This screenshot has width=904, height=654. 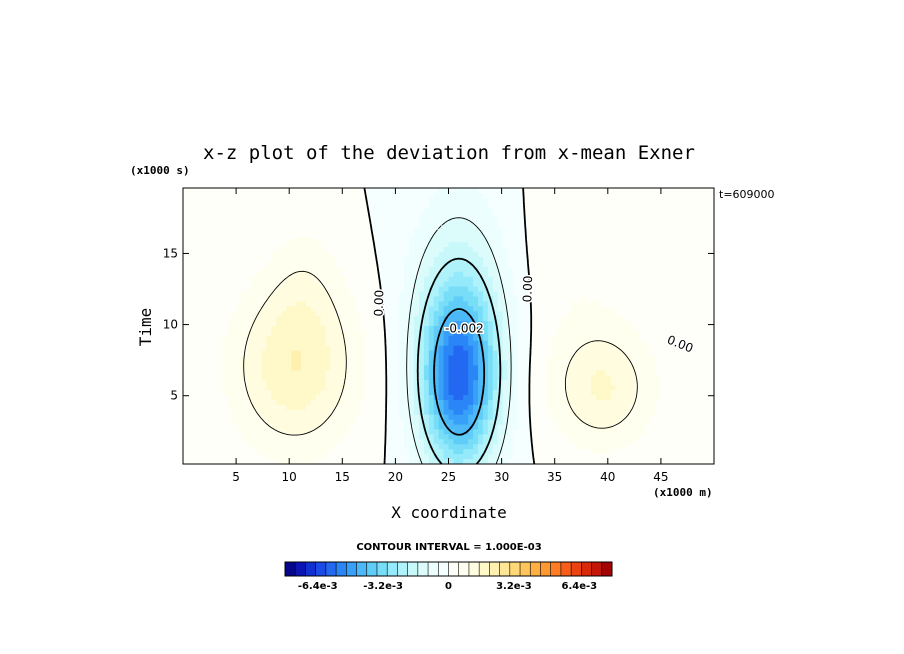 I want to click on colorbar-tick-label: -3.2e-3, so click(x=383, y=586).